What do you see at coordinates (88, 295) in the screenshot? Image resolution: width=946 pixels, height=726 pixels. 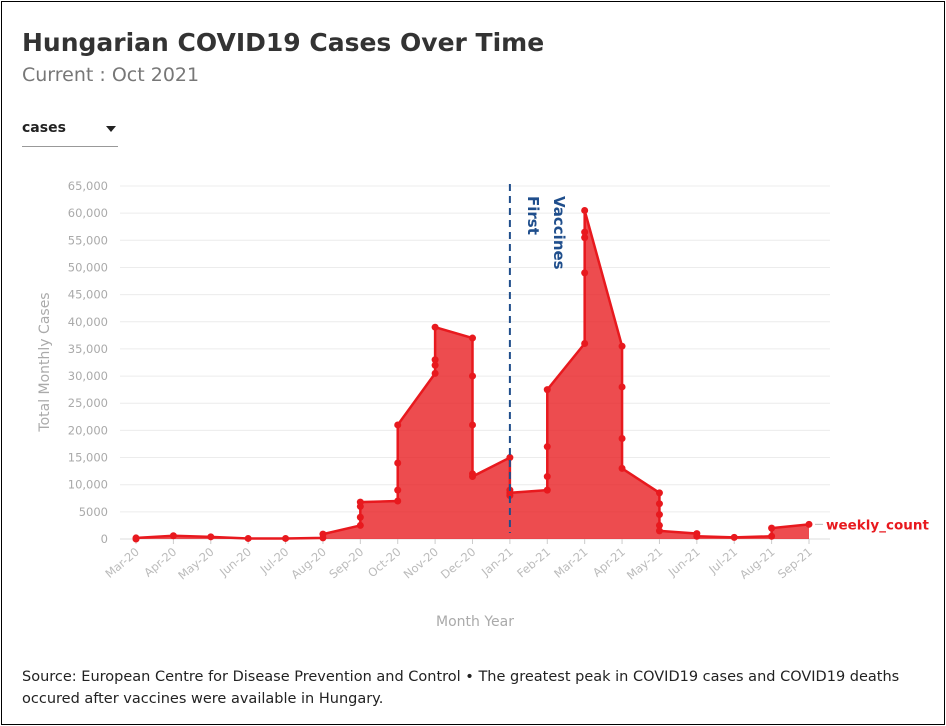 I see `y-tick-label: 45,000` at bounding box center [88, 295].